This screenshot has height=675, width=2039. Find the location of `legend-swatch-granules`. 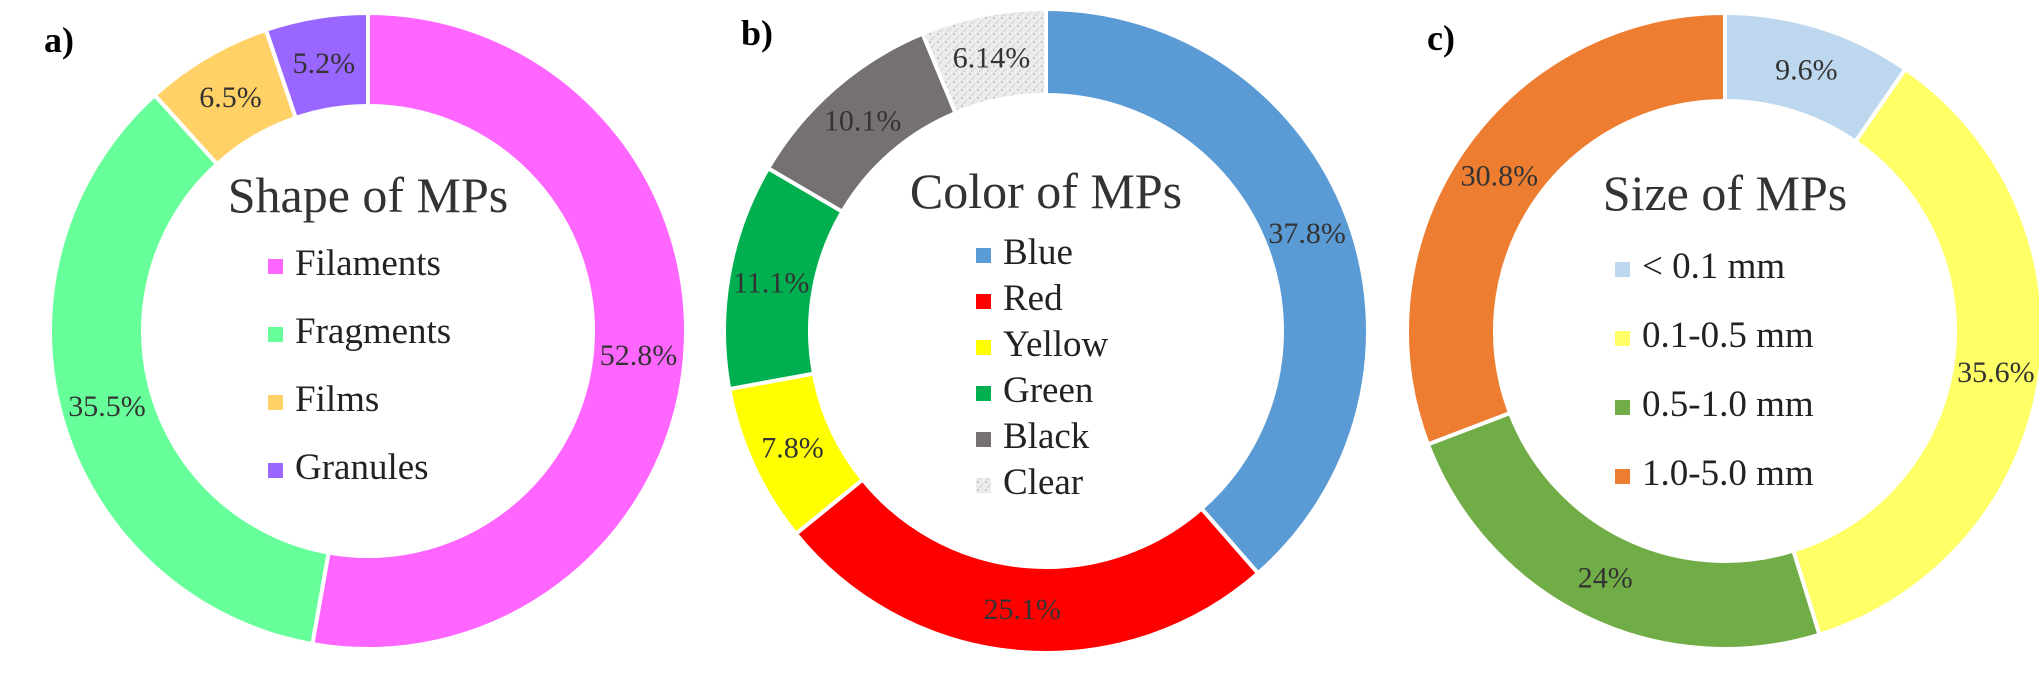

legend-swatch-granules is located at coordinates (275, 470).